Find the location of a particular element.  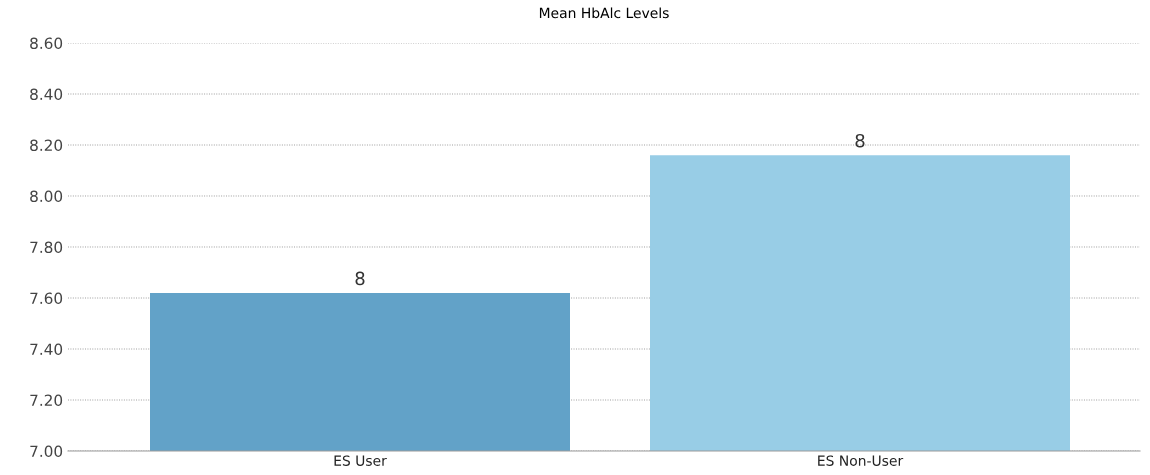

y-tick-label: 8.40 is located at coordinates (46, 94).